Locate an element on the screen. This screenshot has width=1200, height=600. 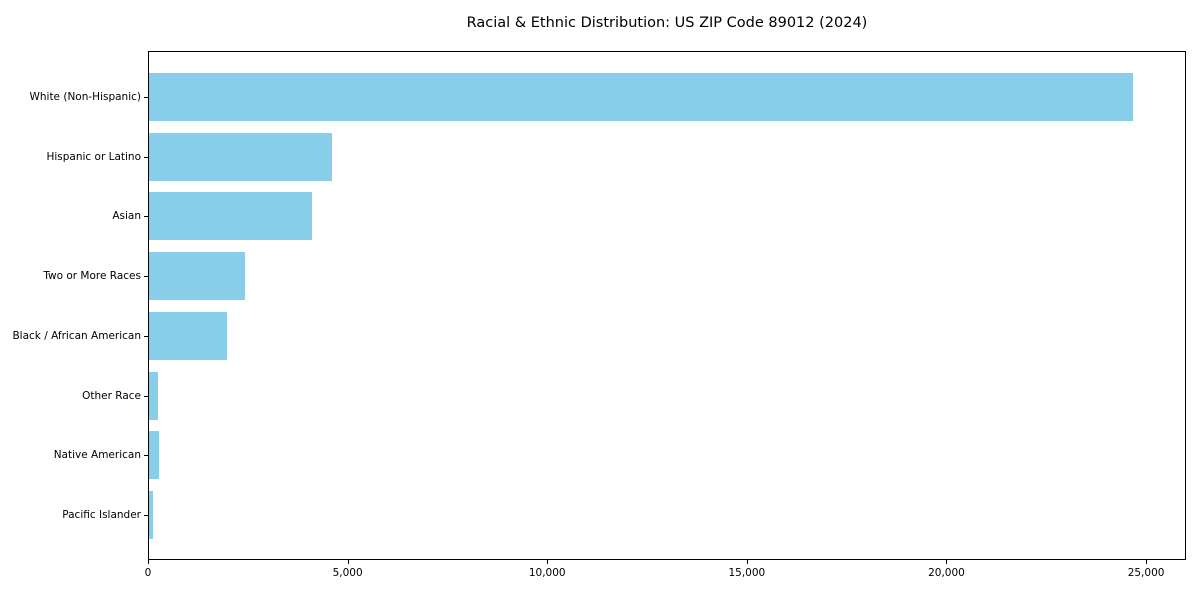
y-tick-label: Asian is located at coordinates (126, 216).